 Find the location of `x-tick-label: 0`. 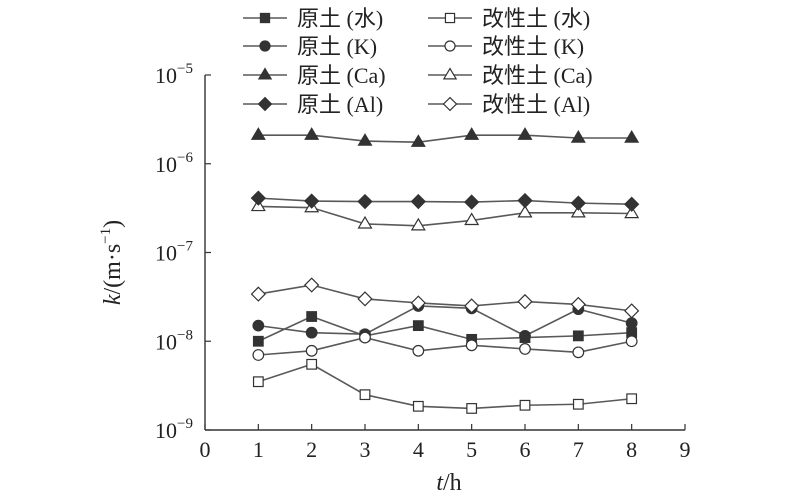

x-tick-label: 0 is located at coordinates (205, 449).